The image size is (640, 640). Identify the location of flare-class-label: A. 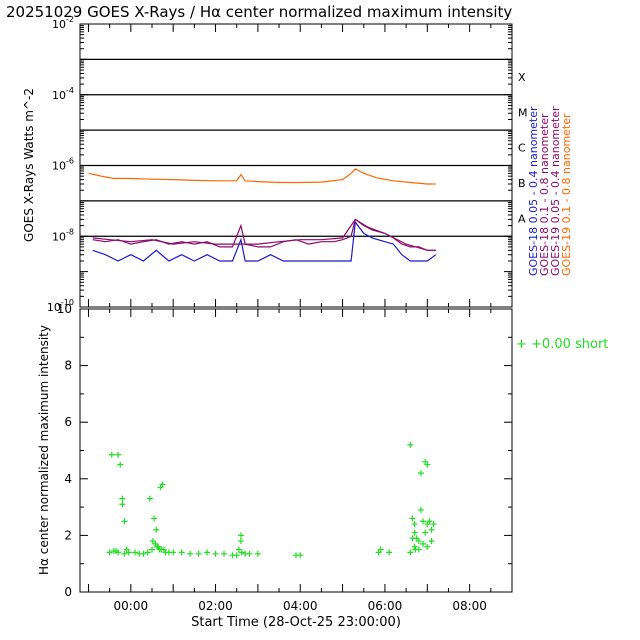
(522, 218).